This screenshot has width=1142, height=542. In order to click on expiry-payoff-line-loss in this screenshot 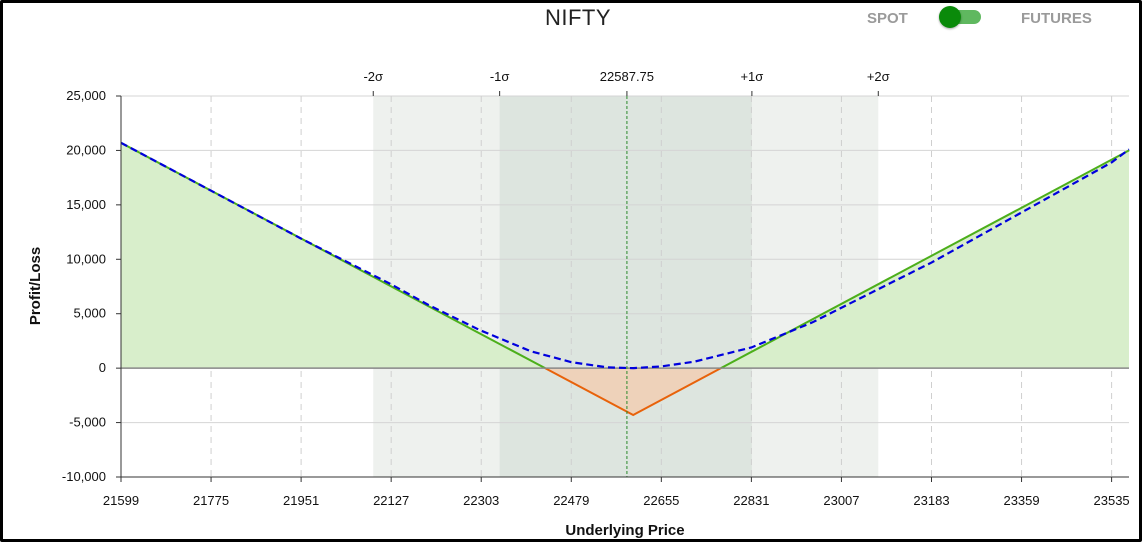, I will do `click(633, 392)`.